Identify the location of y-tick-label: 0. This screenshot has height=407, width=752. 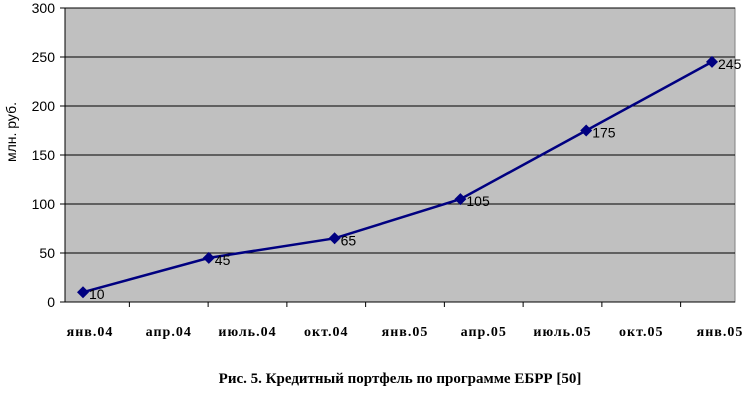
(51, 302).